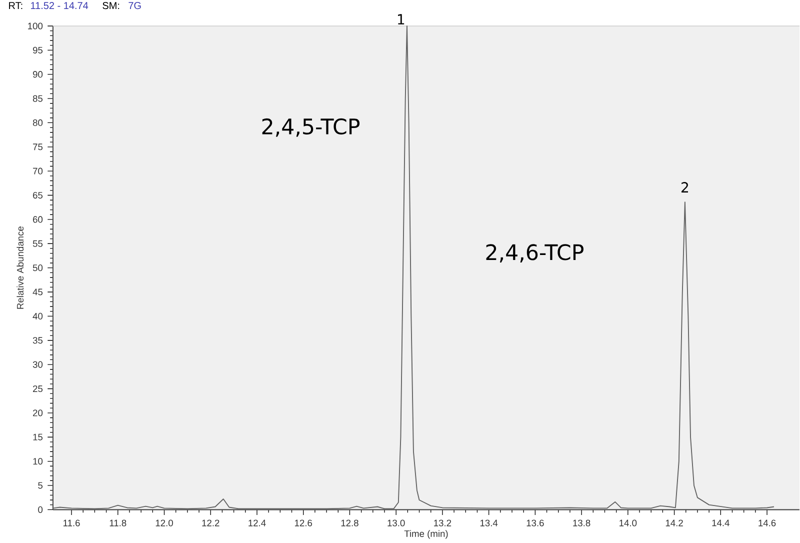  What do you see at coordinates (396, 523) in the screenshot?
I see `x-tick-label: 13.0` at bounding box center [396, 523].